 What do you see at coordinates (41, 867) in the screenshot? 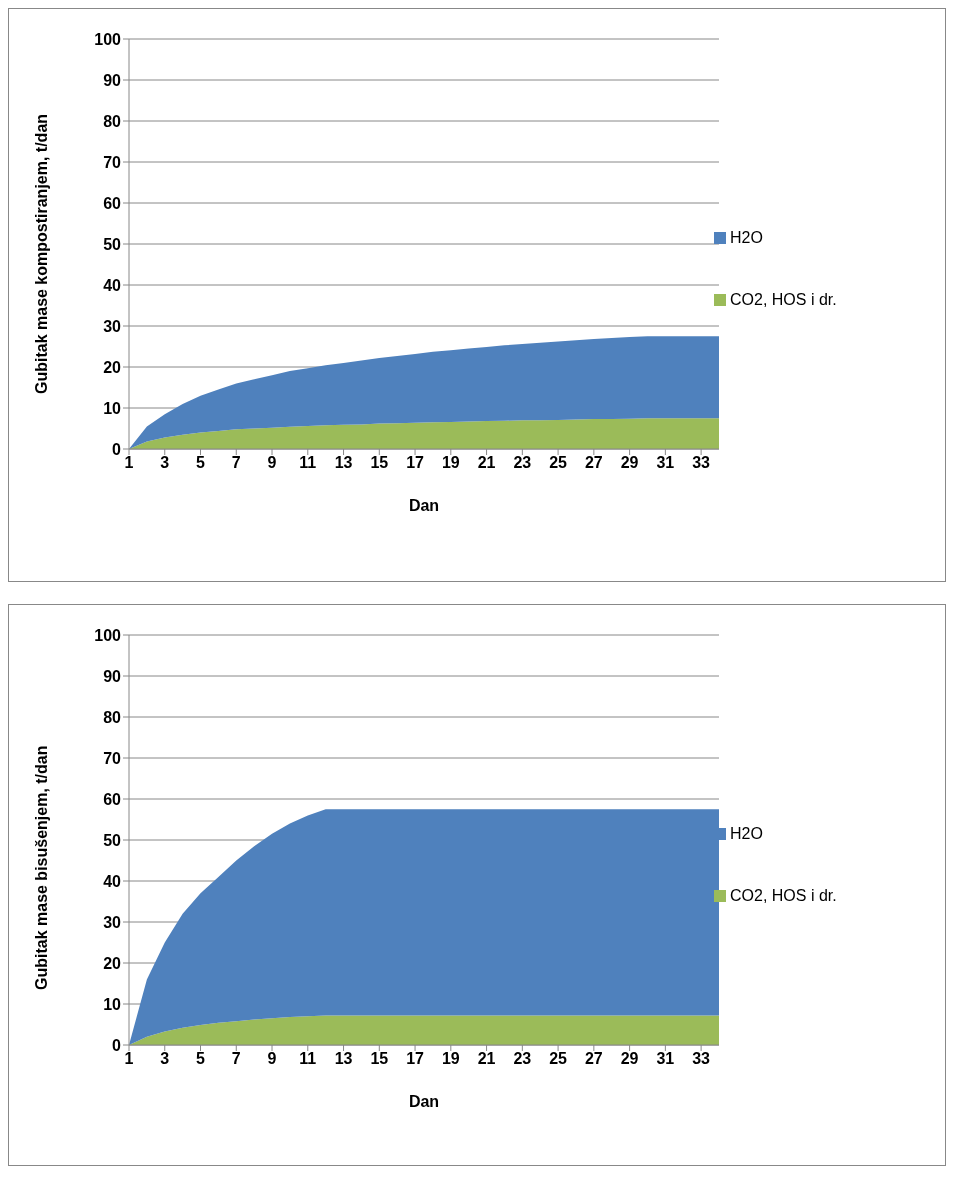
I see `y-axis-title: Gubitak mase bisušenjem, t/dan` at bounding box center [41, 867].